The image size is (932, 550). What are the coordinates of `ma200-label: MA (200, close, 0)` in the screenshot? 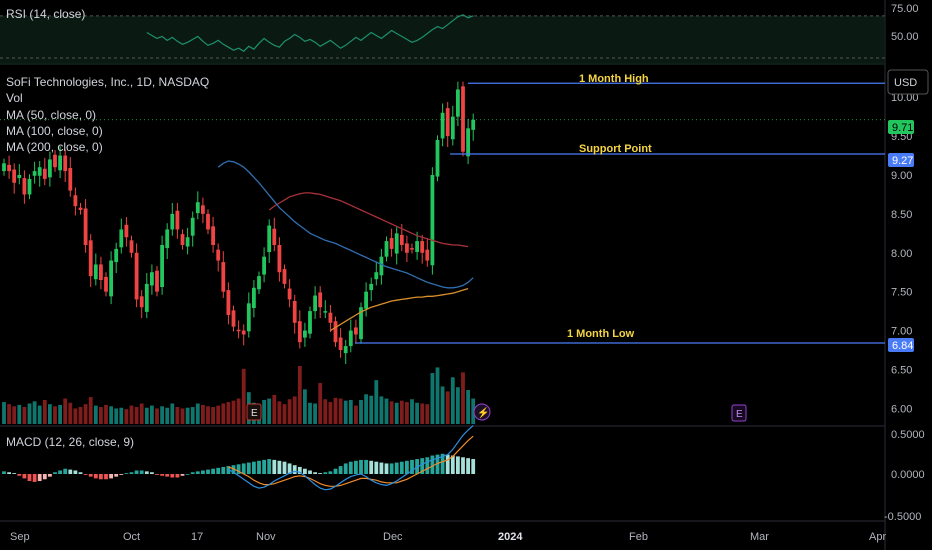 It's located at (54, 147).